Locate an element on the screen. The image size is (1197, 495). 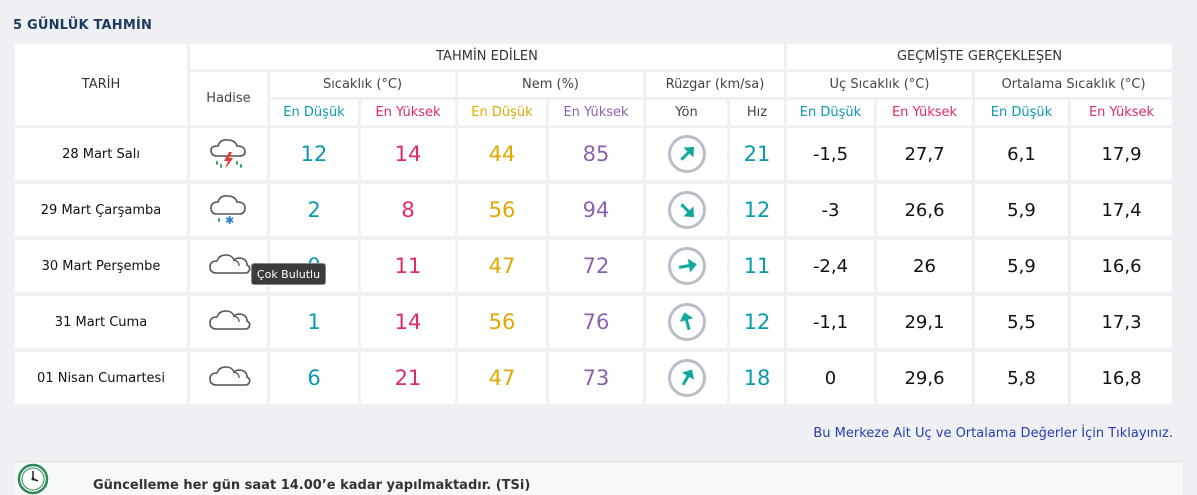
row-weather-icon: ✱ is located at coordinates (228, 210).